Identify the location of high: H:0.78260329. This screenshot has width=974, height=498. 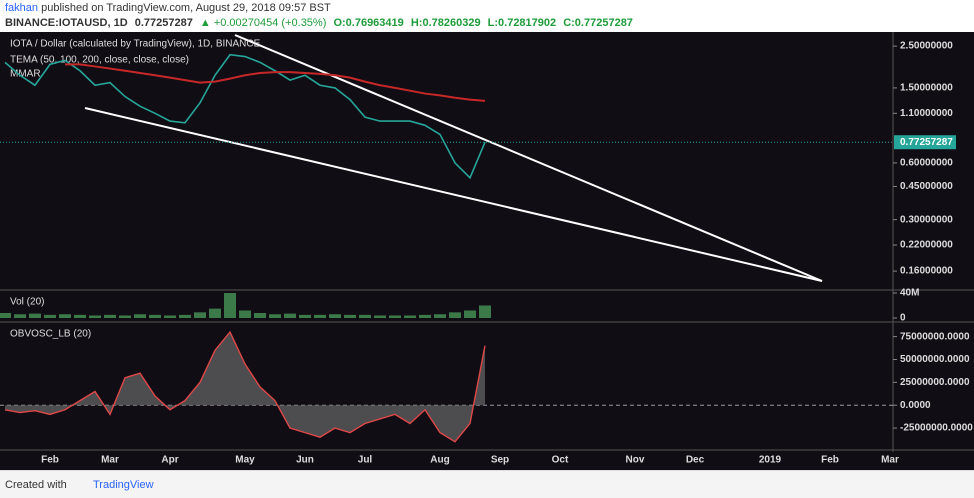
(445, 23).